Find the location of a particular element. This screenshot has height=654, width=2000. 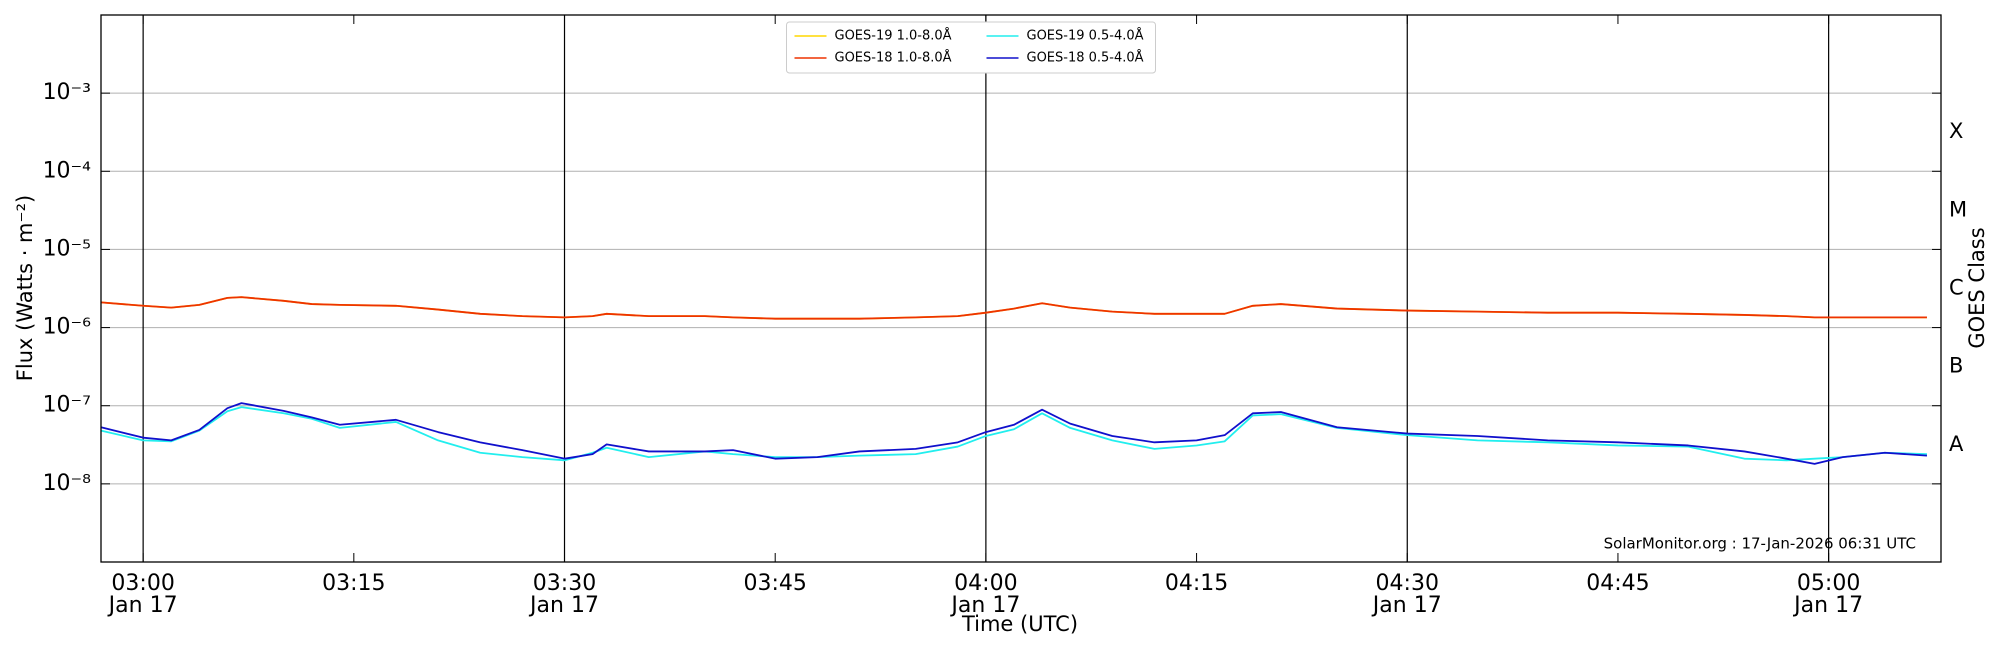

legend-label: GOES-19 1.0-8.0Å is located at coordinates (893, 36).